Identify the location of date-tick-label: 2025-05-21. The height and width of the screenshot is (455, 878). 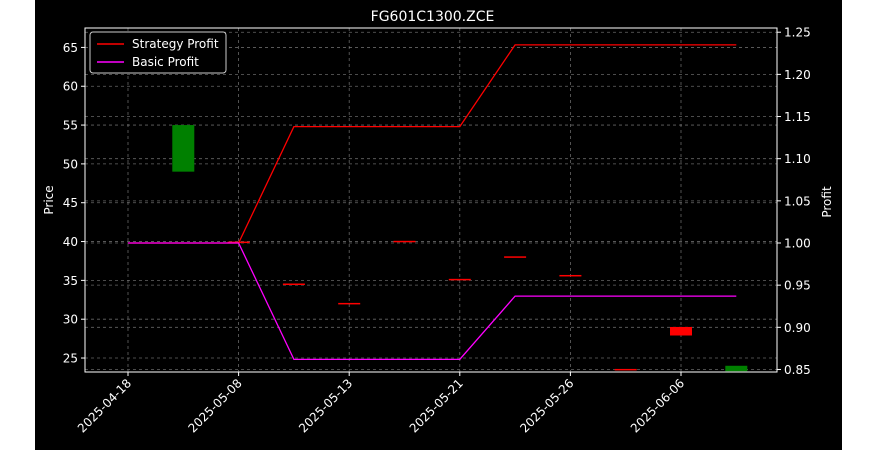
(436, 405).